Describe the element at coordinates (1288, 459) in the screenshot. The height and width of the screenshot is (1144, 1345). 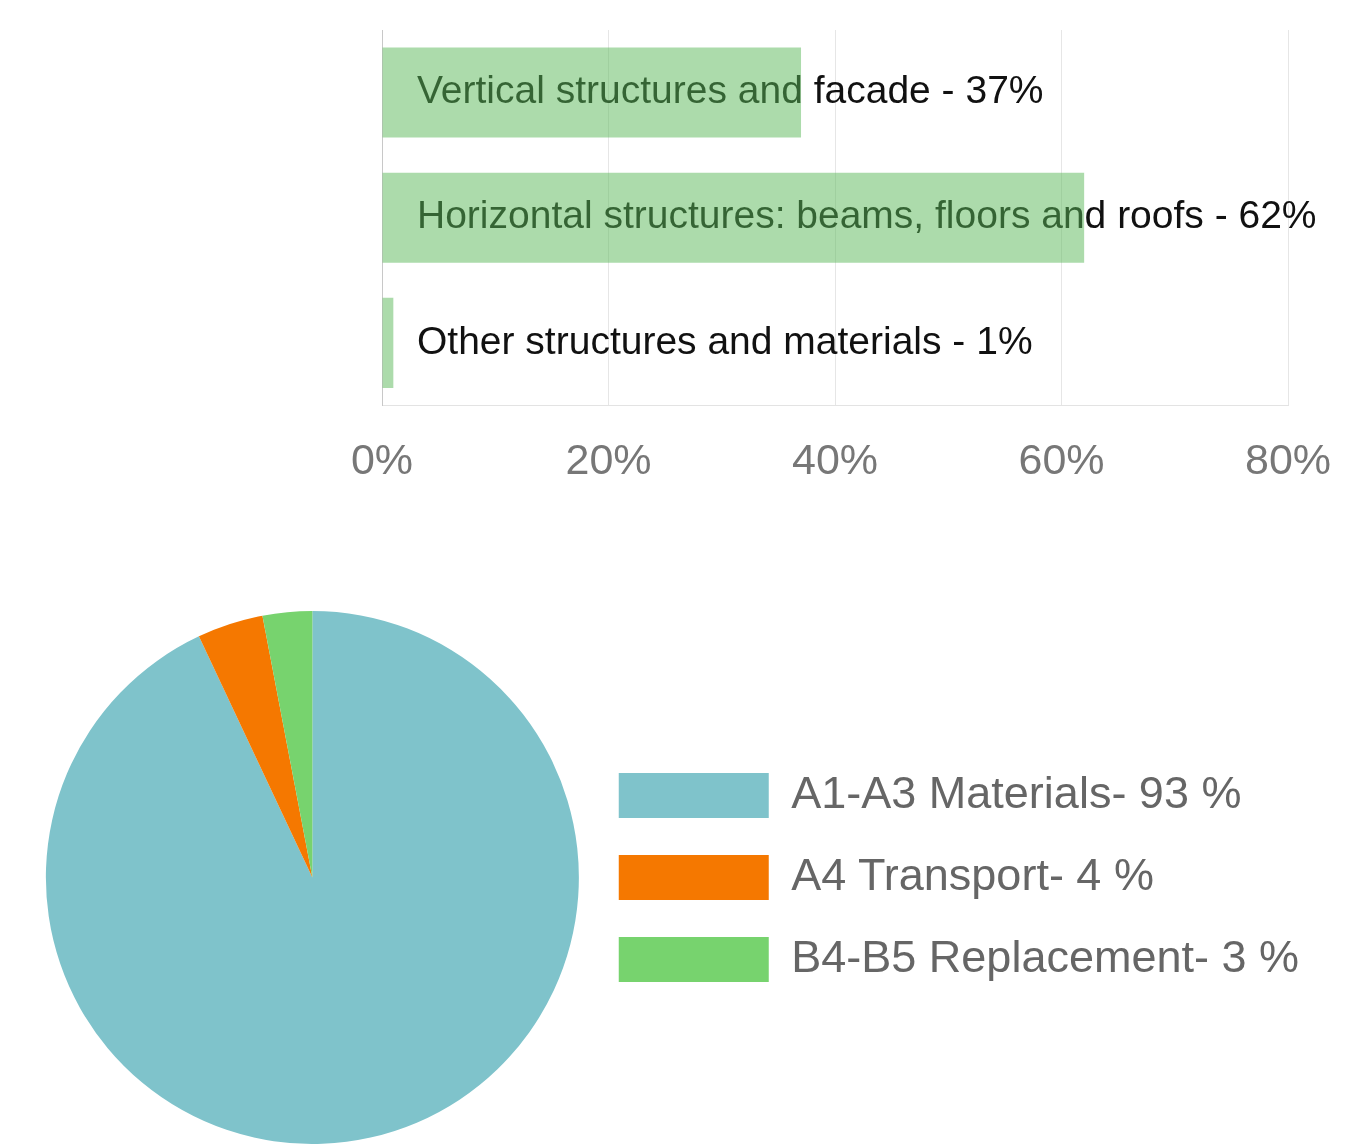
I see `x-tick-label: 80%` at that location.